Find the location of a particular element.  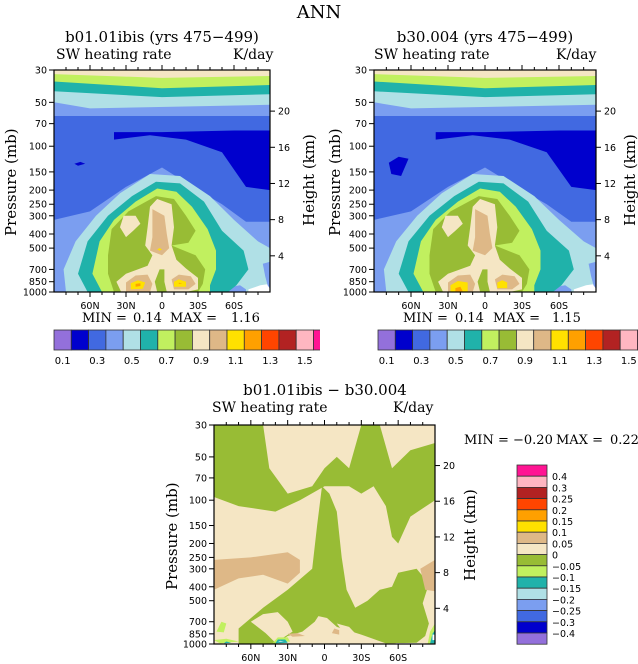

right-ytick-label: 150 is located at coordinates (358, 172).